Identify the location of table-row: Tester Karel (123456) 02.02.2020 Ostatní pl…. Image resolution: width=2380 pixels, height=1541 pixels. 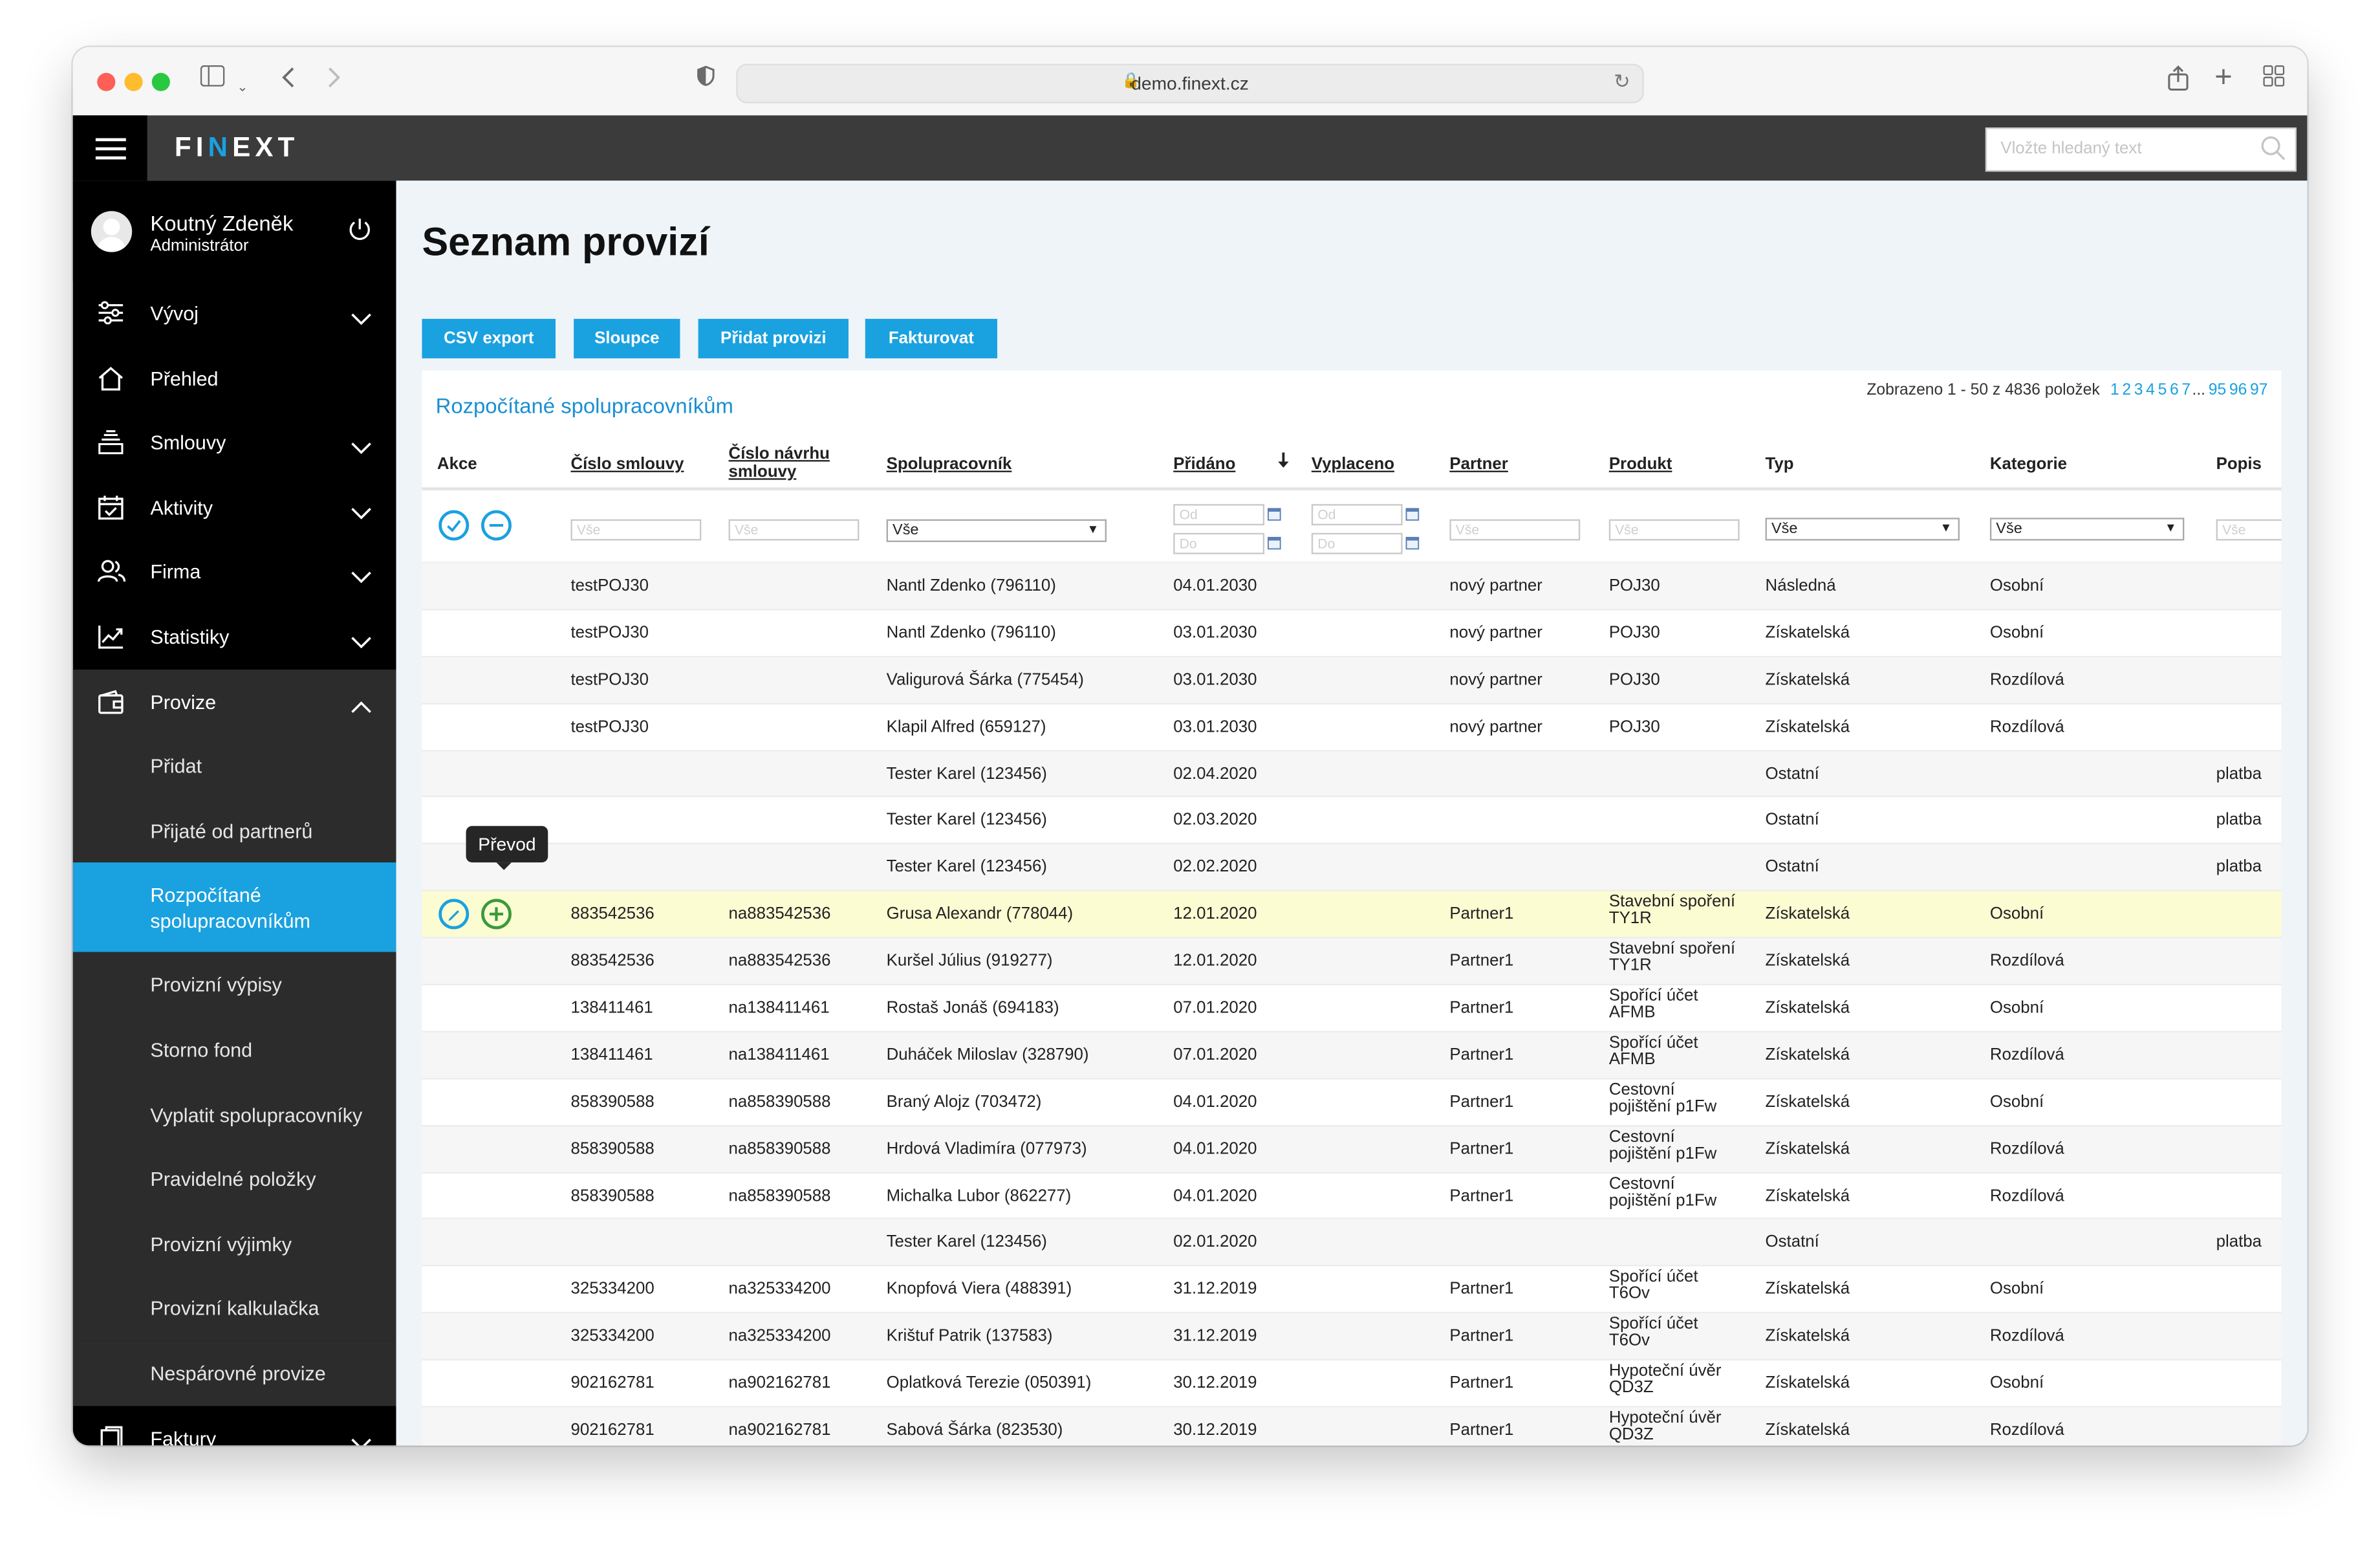
(1352, 868).